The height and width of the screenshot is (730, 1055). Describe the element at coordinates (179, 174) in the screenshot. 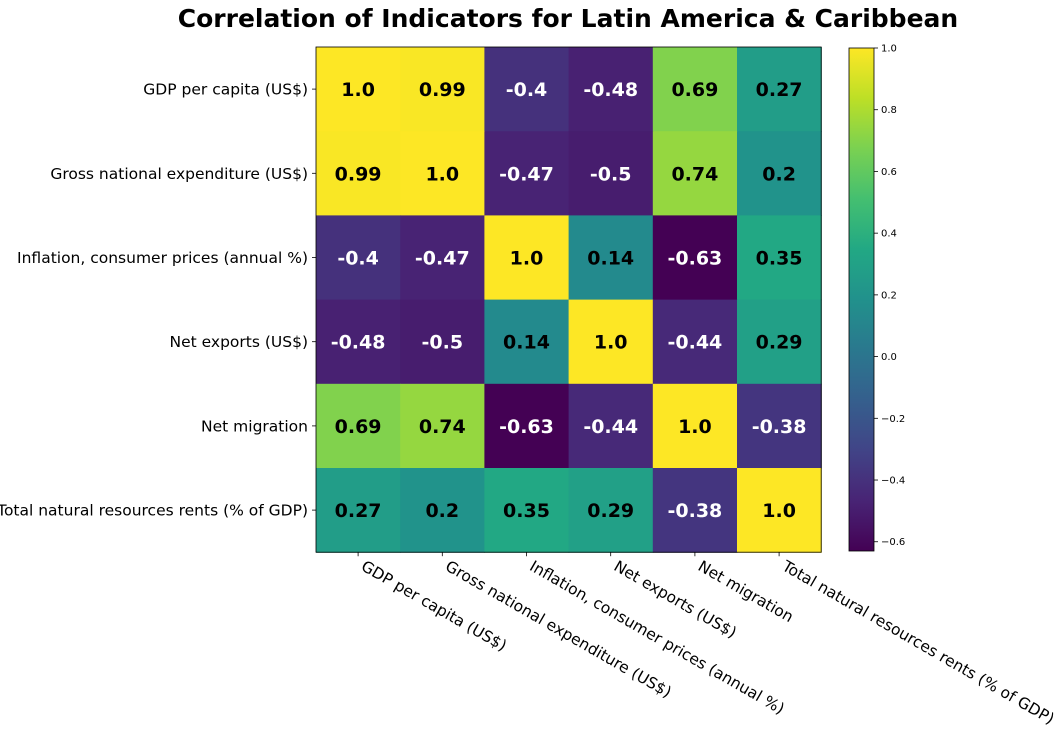

I see `y-tick-label: Gross national expenditure (US$)` at that location.